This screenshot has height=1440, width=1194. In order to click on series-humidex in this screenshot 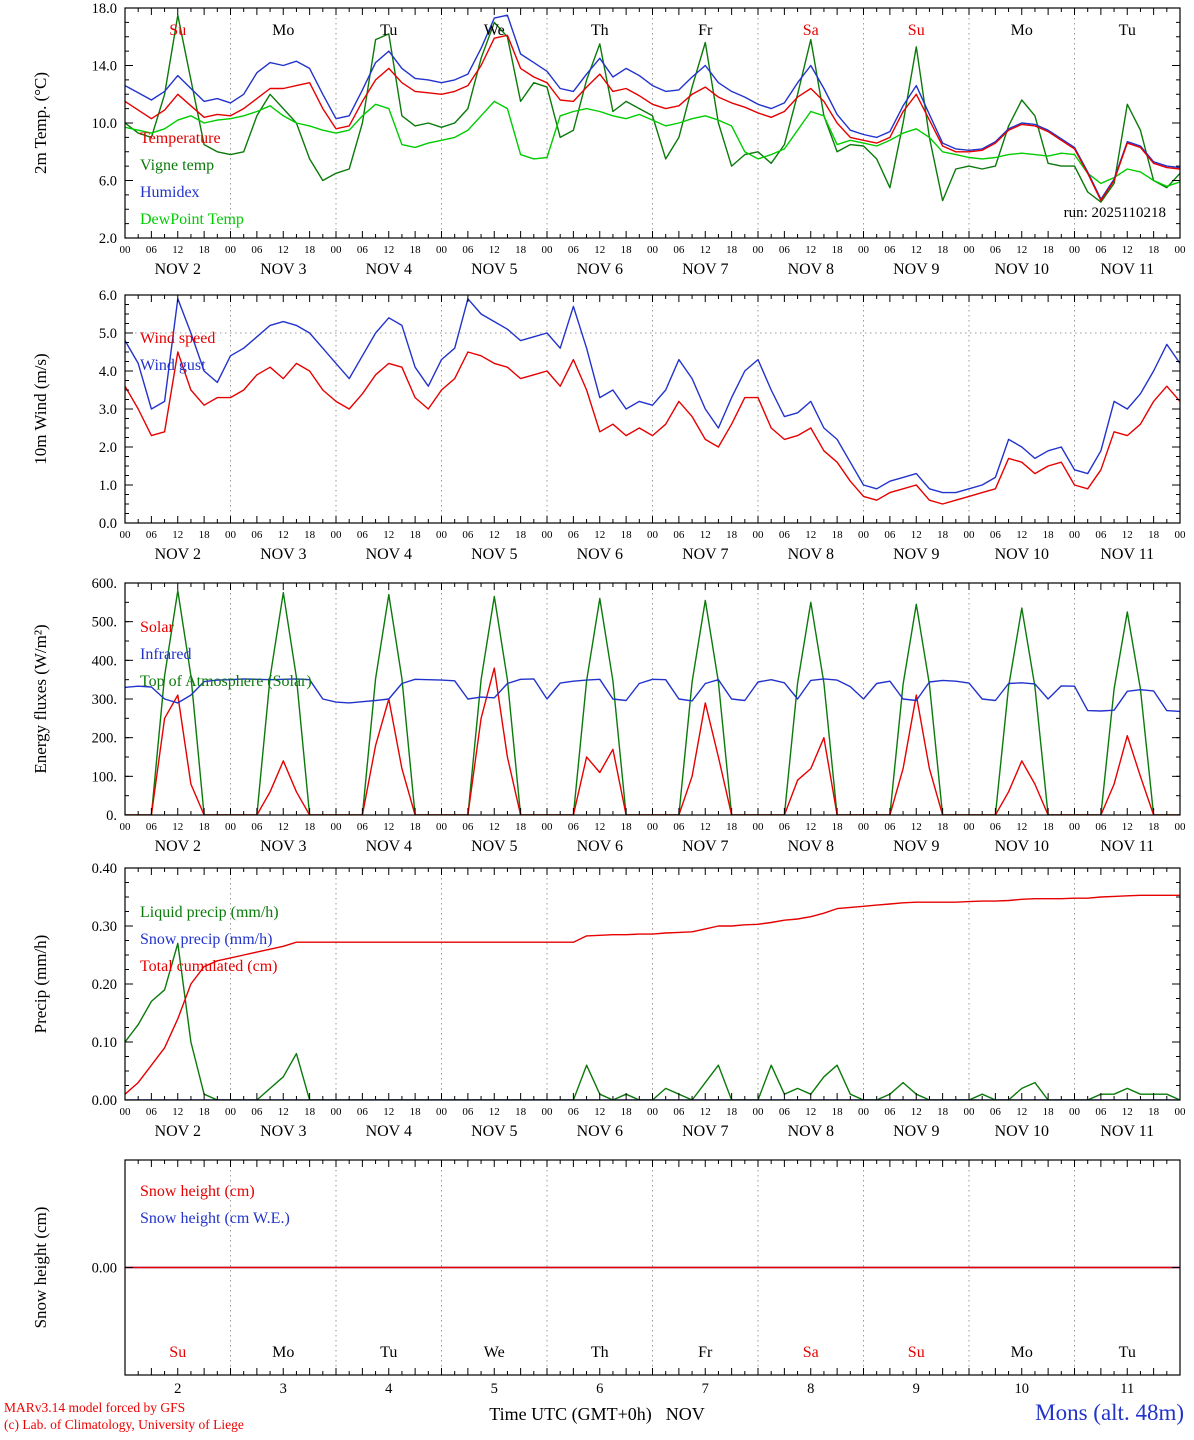, I will do `click(652, 107)`.